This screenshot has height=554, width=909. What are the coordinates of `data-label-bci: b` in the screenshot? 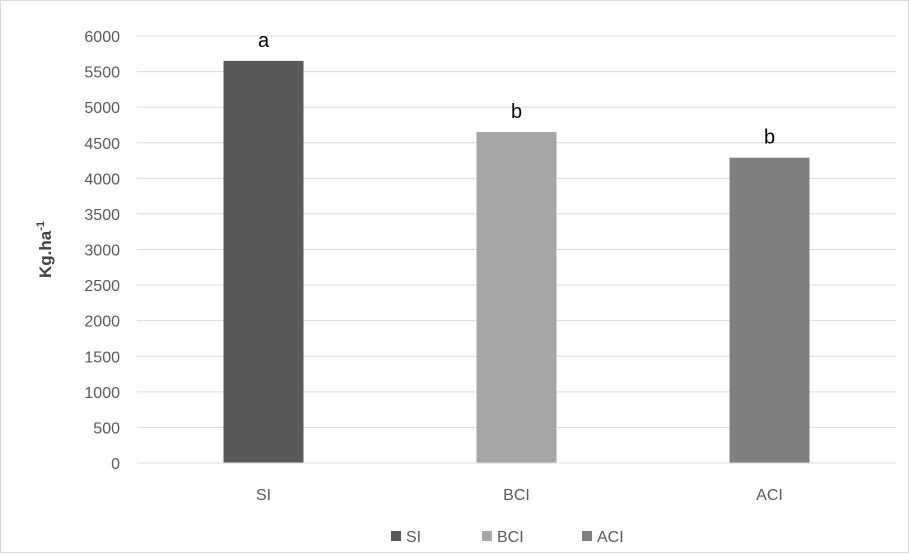 It's located at (516, 112).